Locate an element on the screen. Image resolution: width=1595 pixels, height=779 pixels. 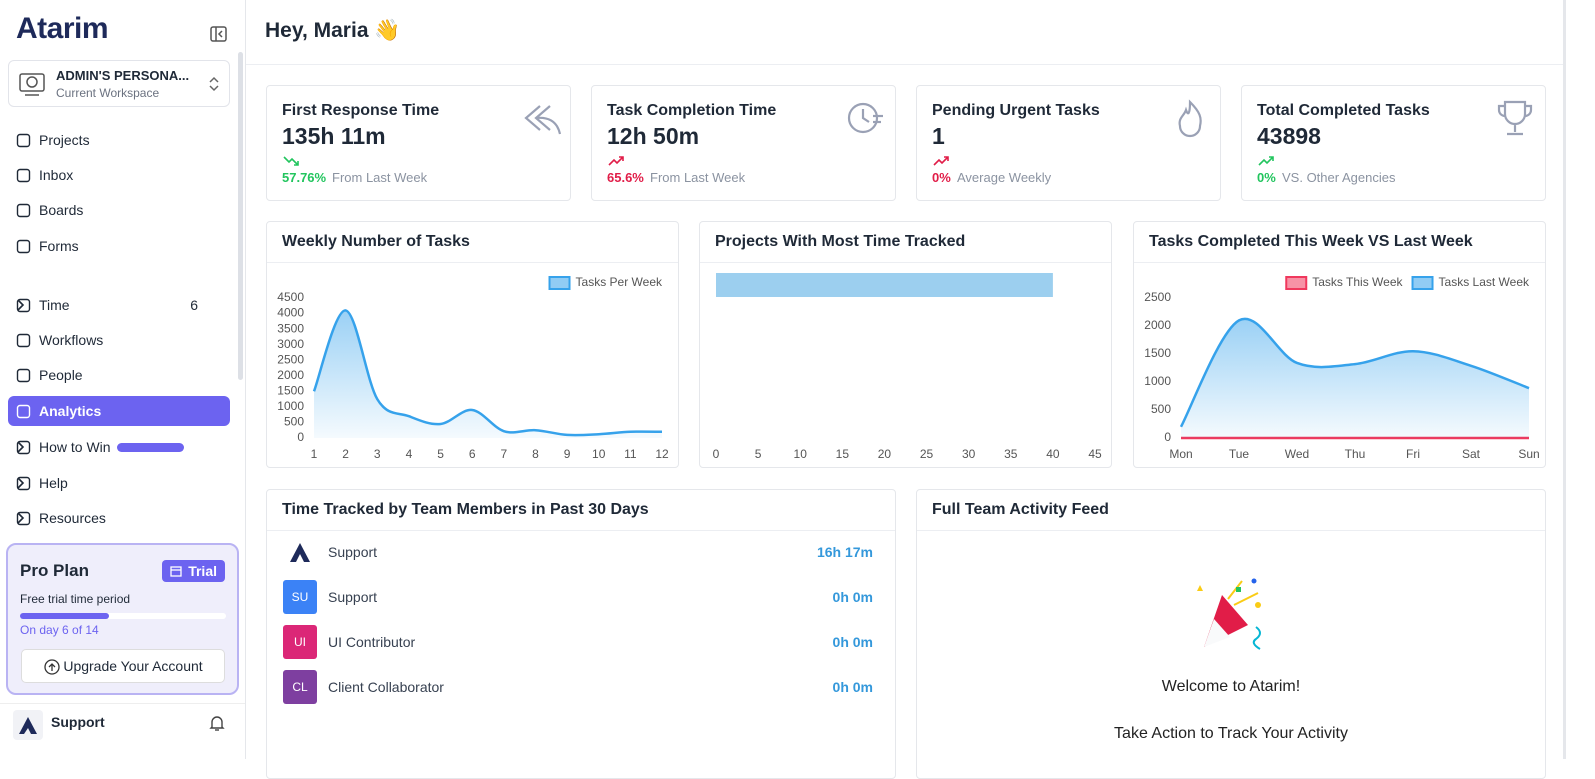
avatar is located at coordinates (300, 554).